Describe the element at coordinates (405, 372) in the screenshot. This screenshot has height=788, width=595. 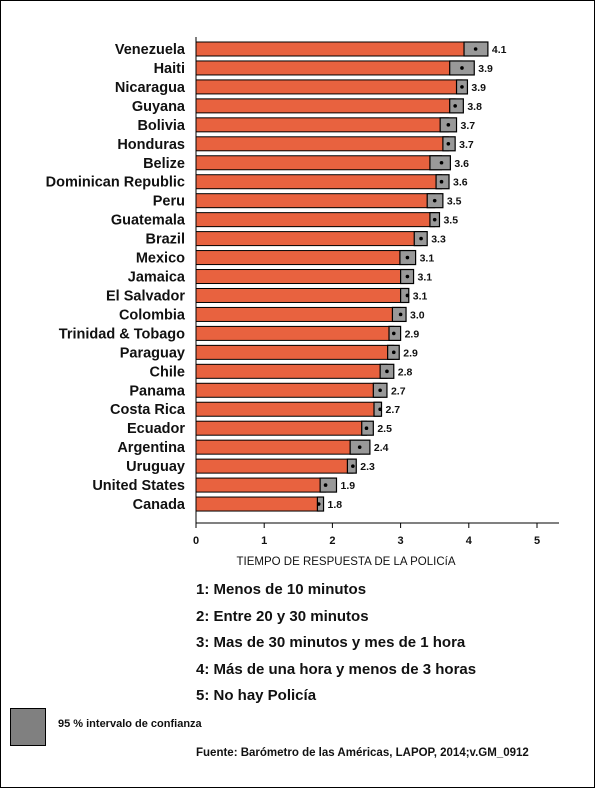
I see `value-label: 2.8` at that location.